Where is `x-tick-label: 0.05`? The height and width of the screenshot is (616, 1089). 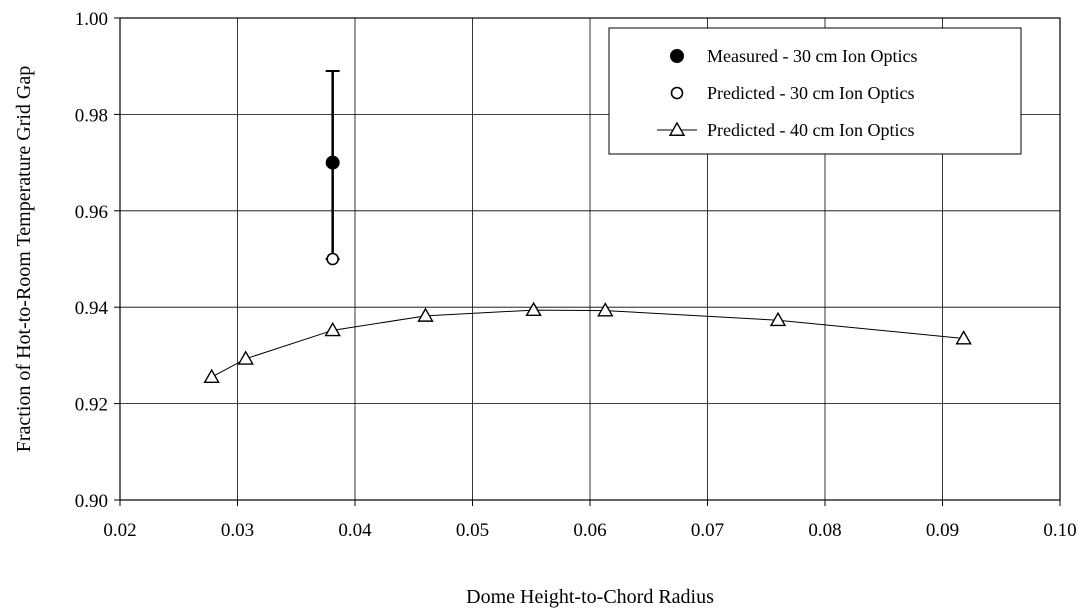 x-tick-label: 0.05 is located at coordinates (472, 530).